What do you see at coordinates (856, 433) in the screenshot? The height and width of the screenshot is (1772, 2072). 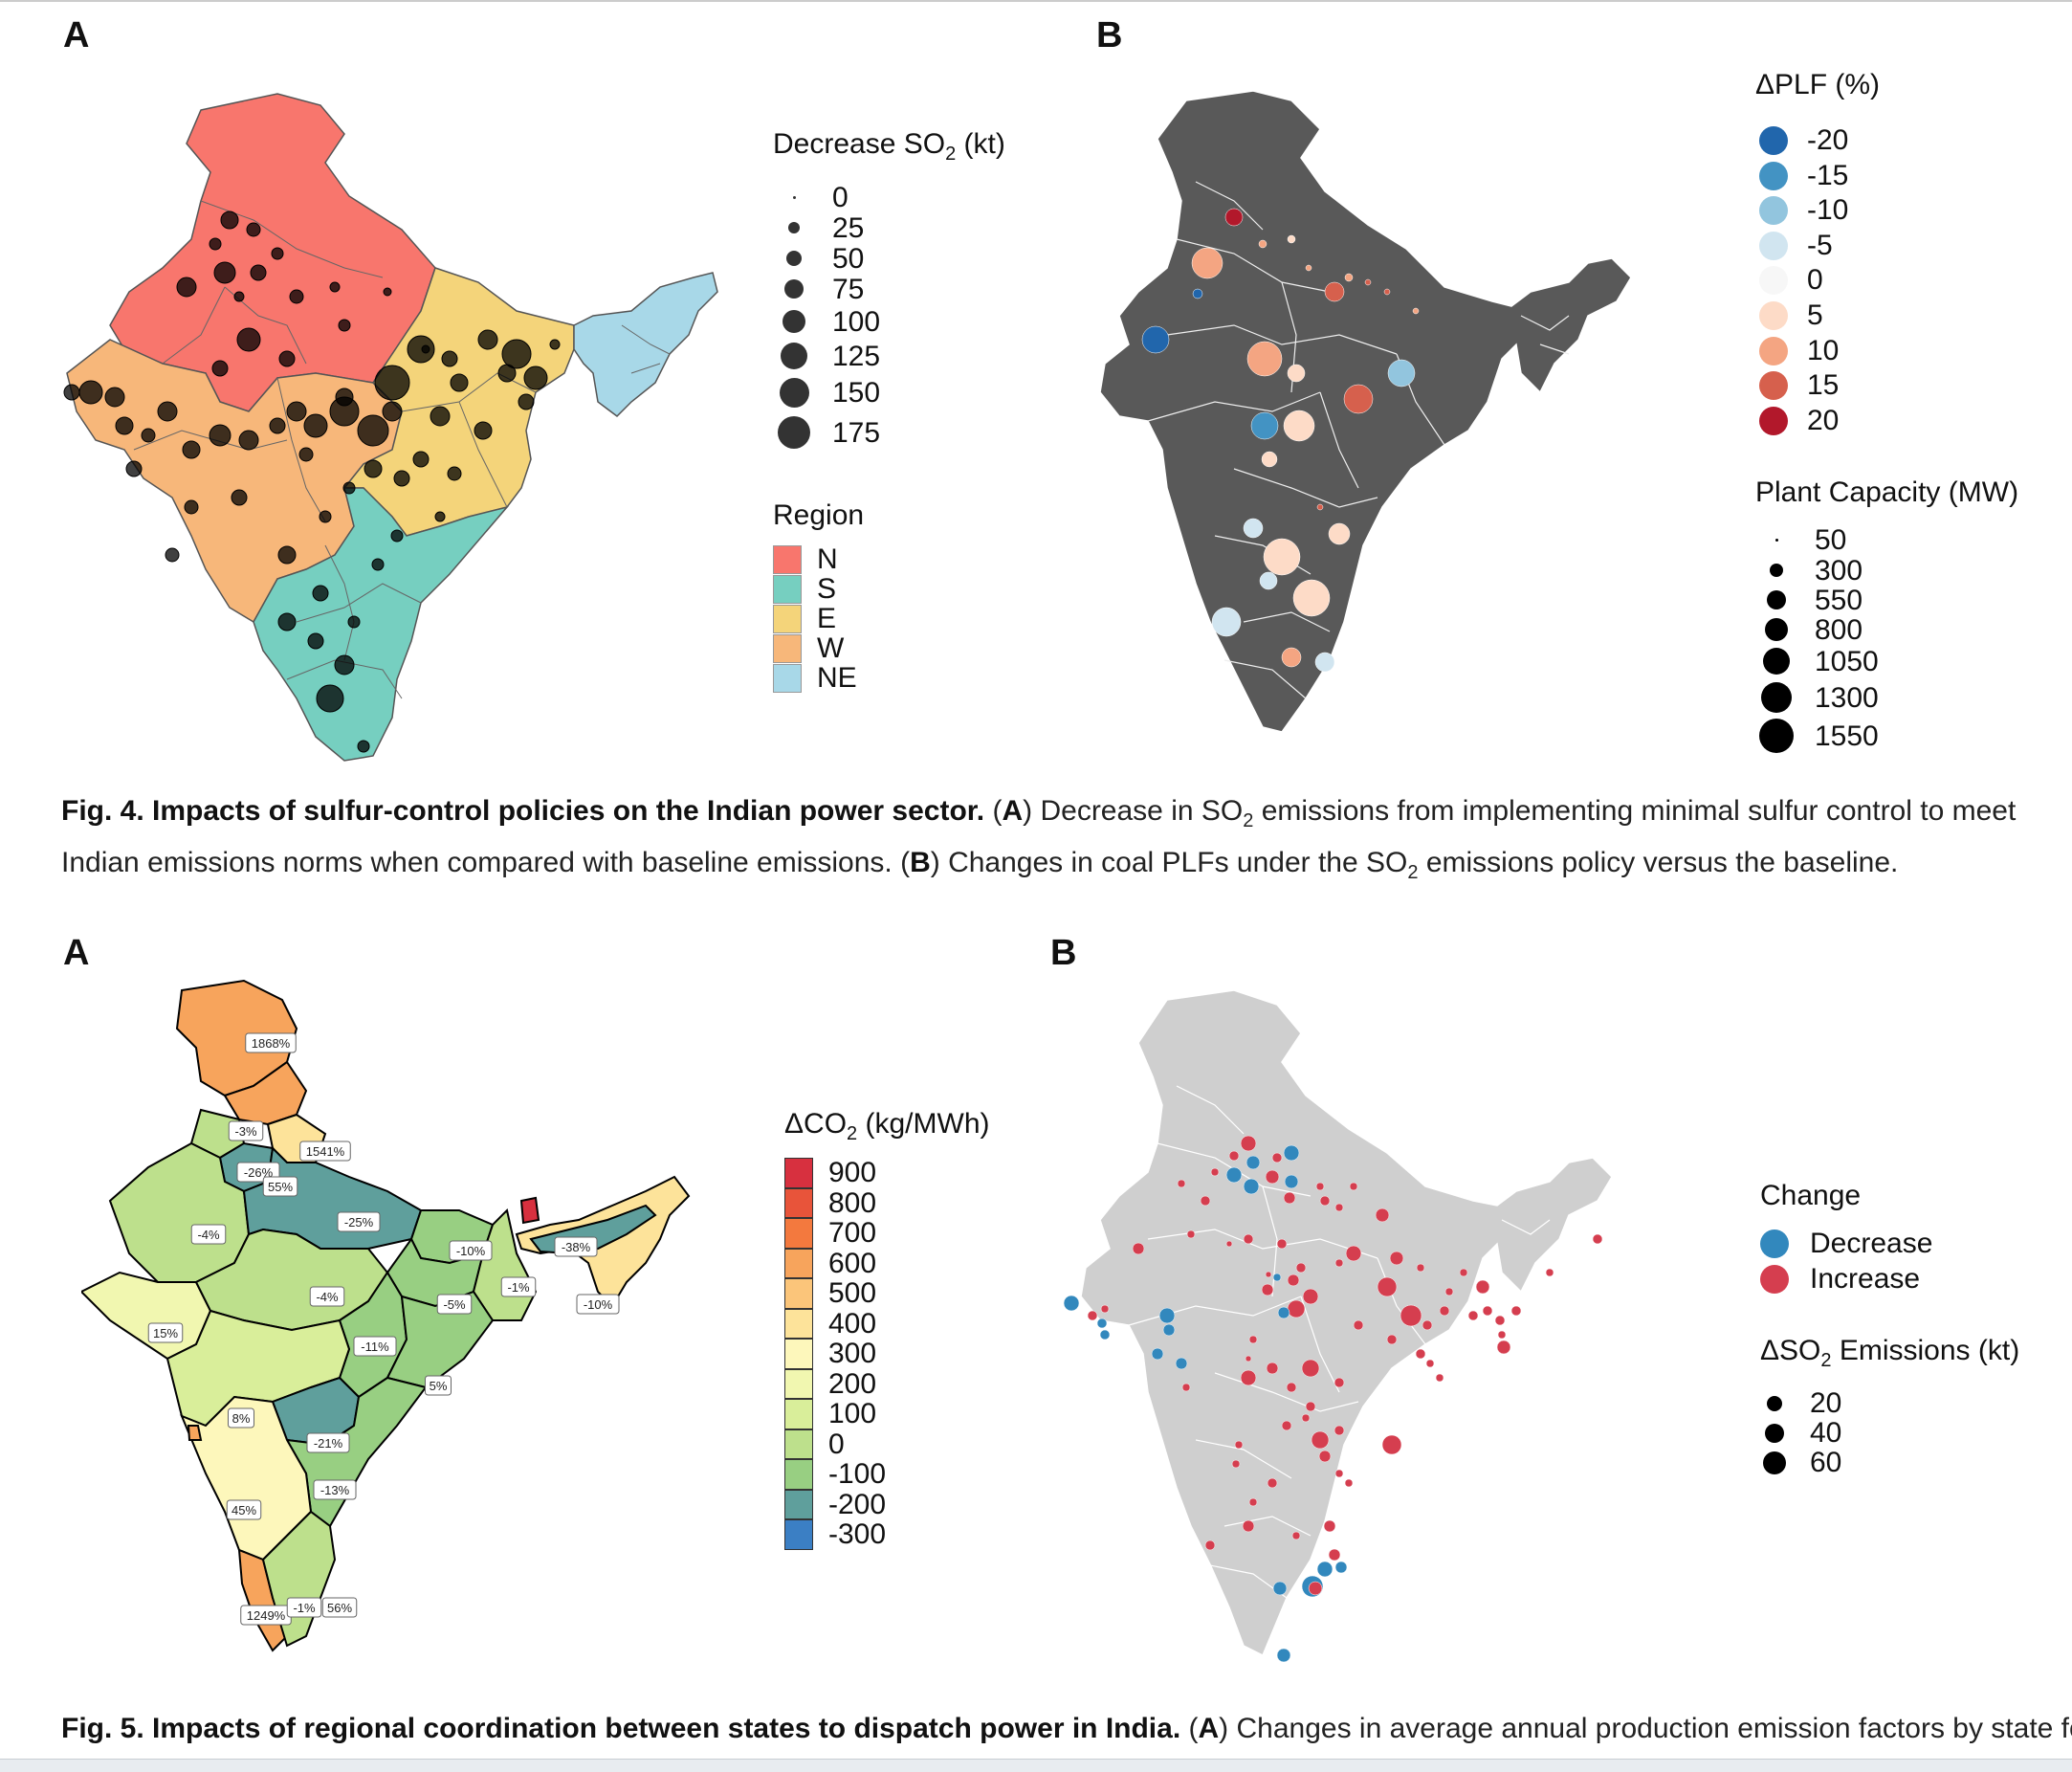 I see `size-legend-label: 175` at bounding box center [856, 433].